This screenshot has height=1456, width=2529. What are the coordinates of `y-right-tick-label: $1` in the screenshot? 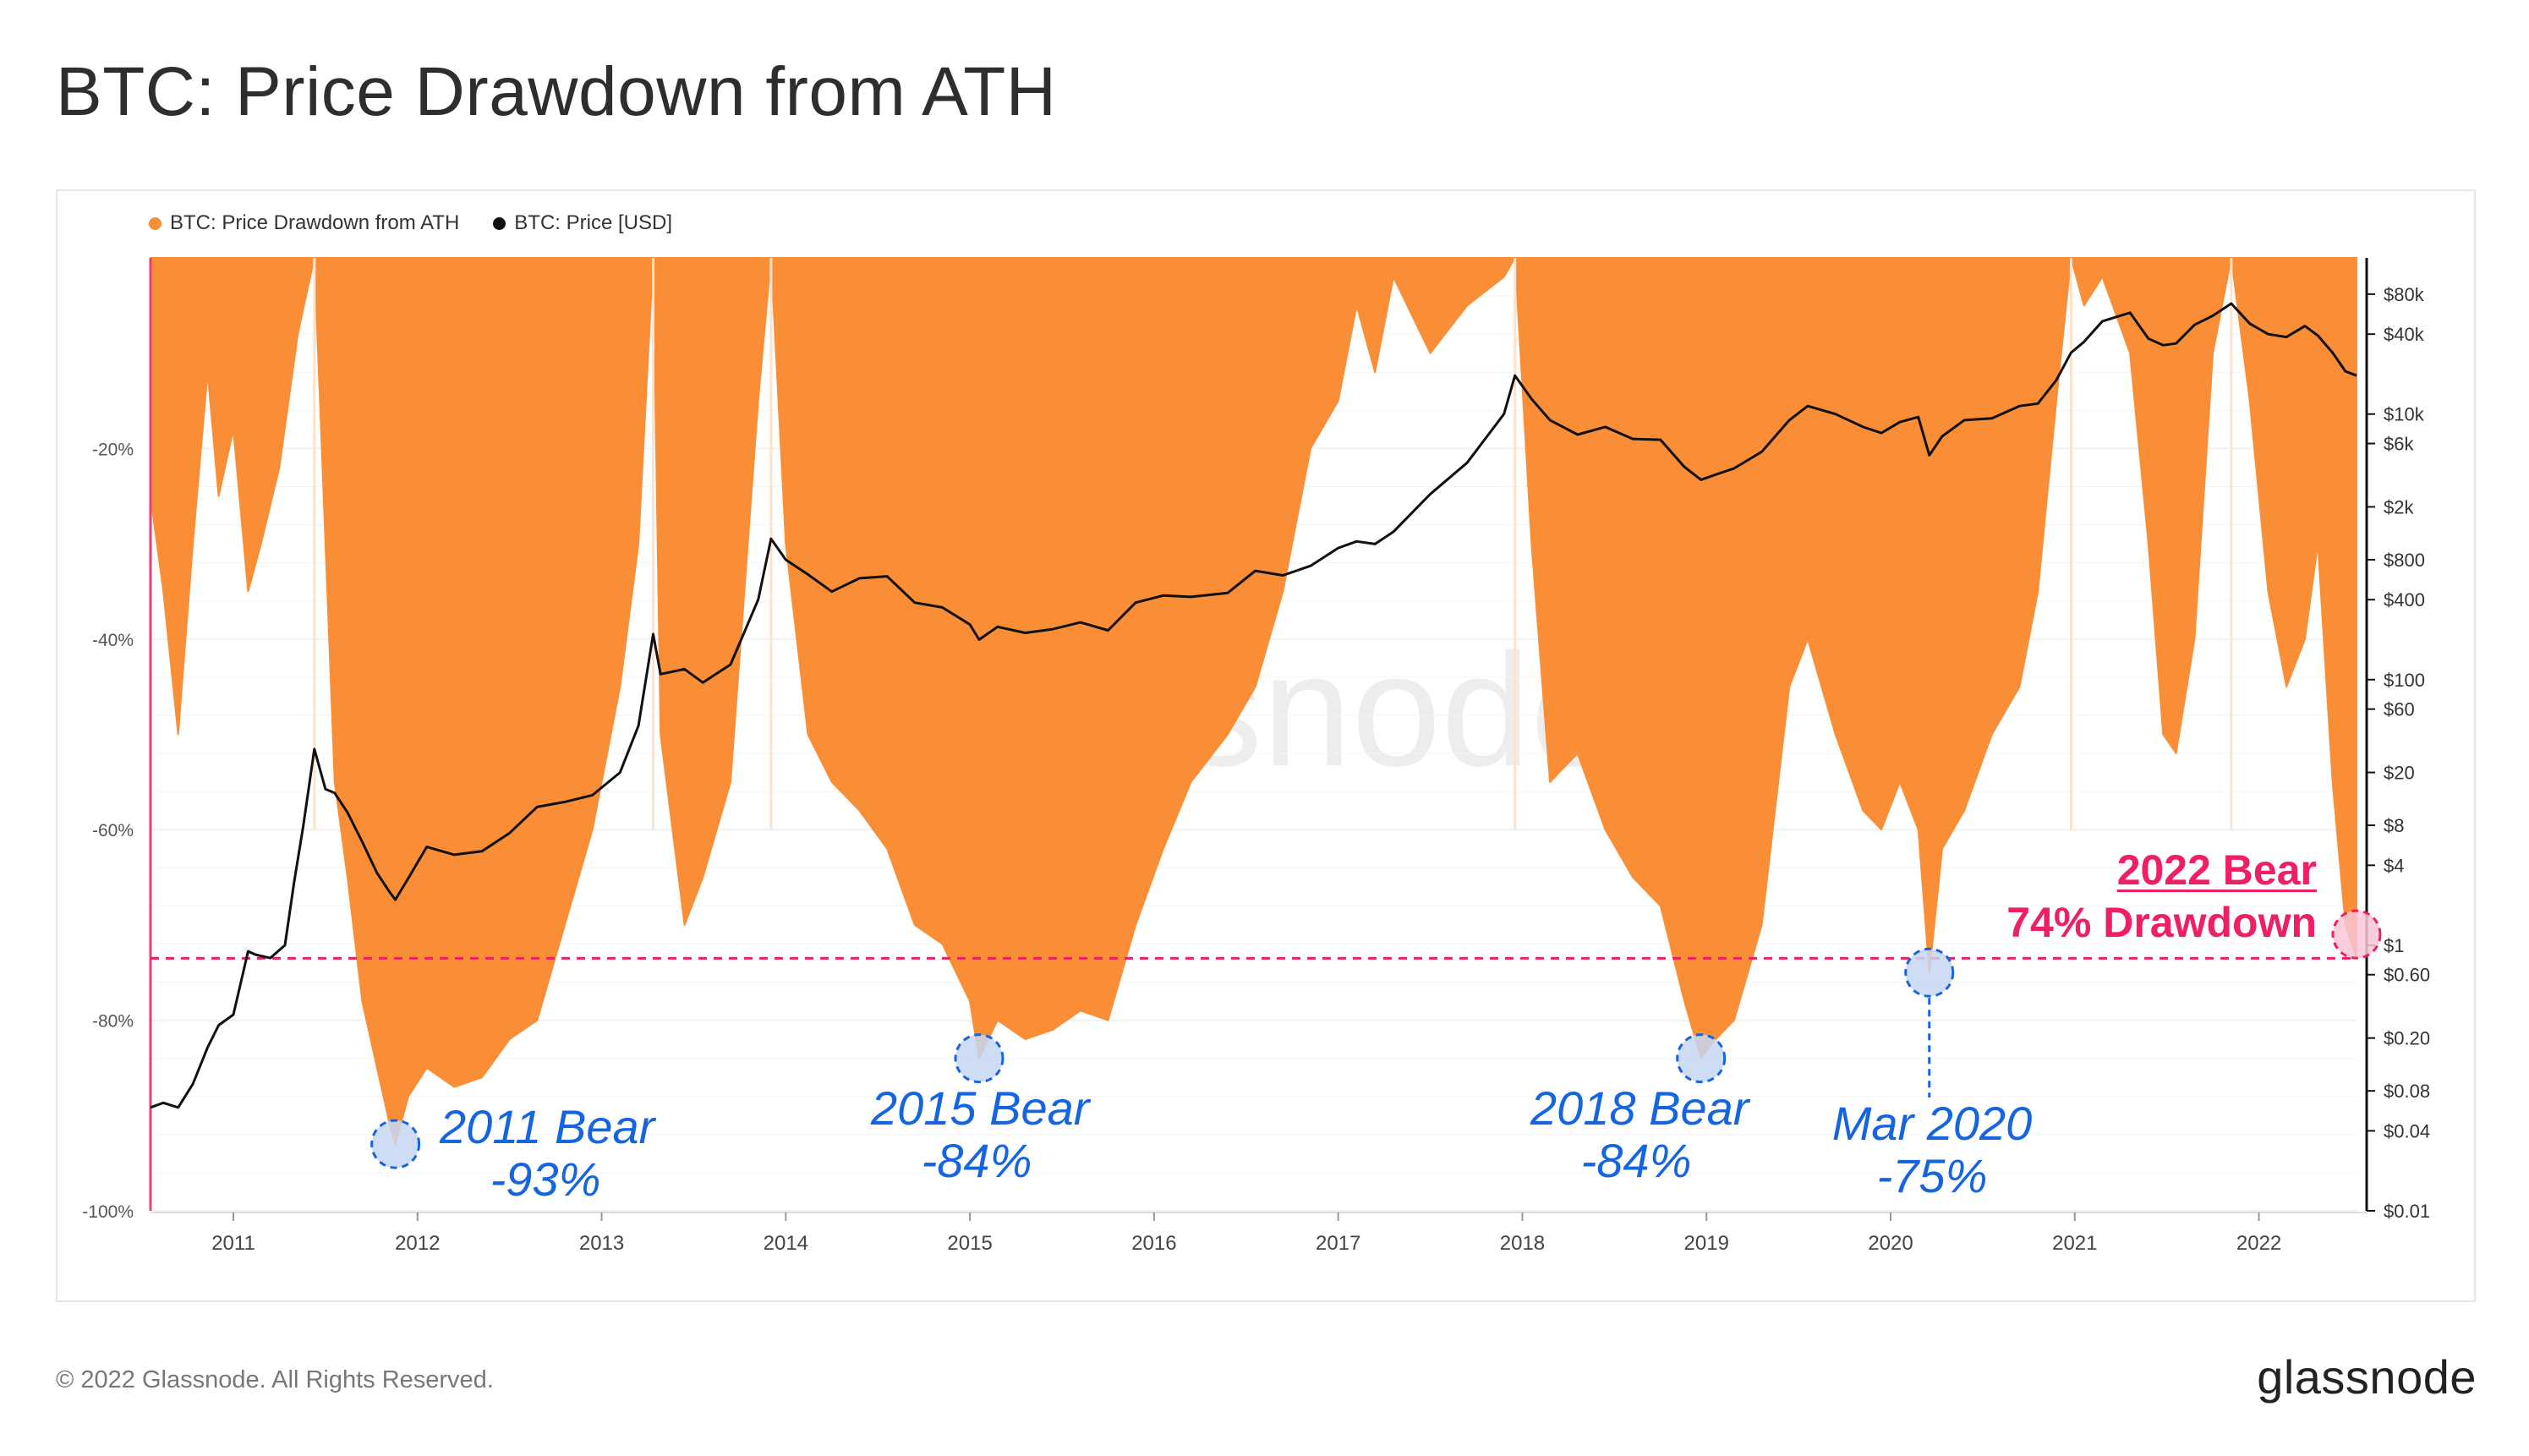 It's located at (2394, 945).